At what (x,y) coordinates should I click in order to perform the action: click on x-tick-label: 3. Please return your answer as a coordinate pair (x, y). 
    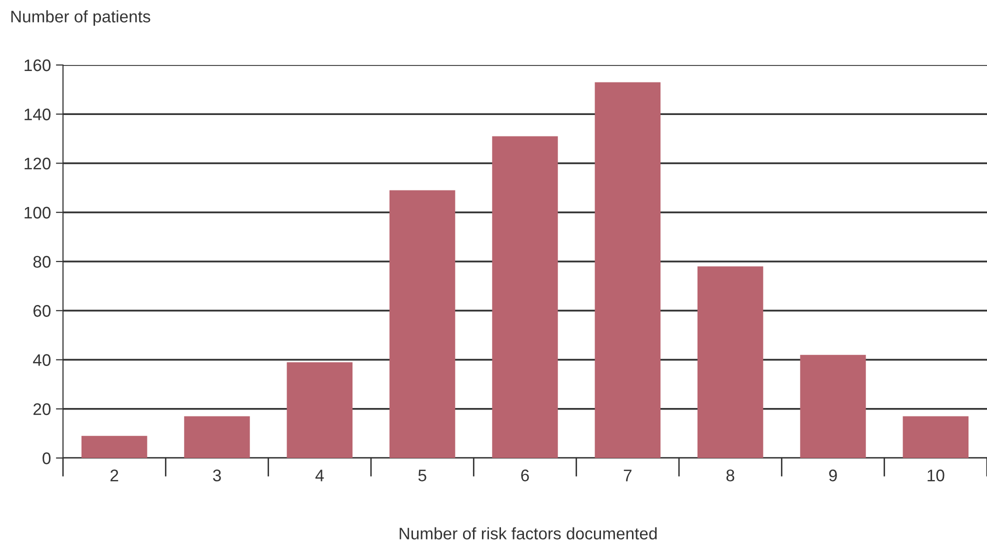
    Looking at the image, I should click on (217, 476).